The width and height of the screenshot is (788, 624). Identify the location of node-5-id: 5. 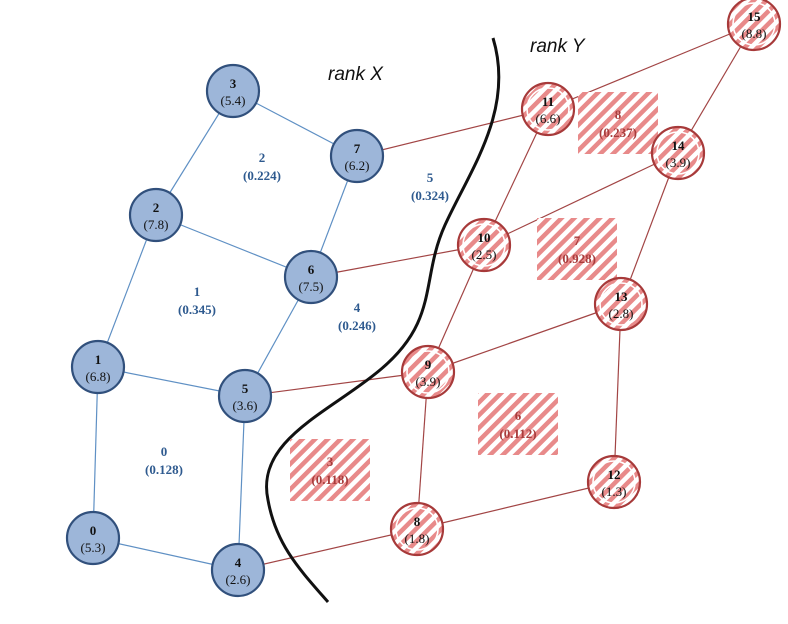
(245, 388).